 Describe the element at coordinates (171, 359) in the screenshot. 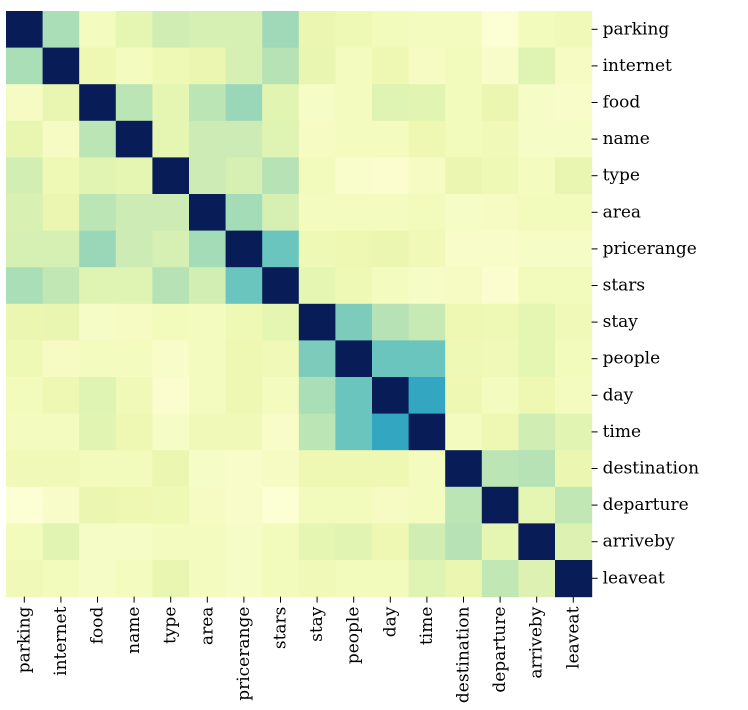

I see `heatmap-cell-people-type` at that location.